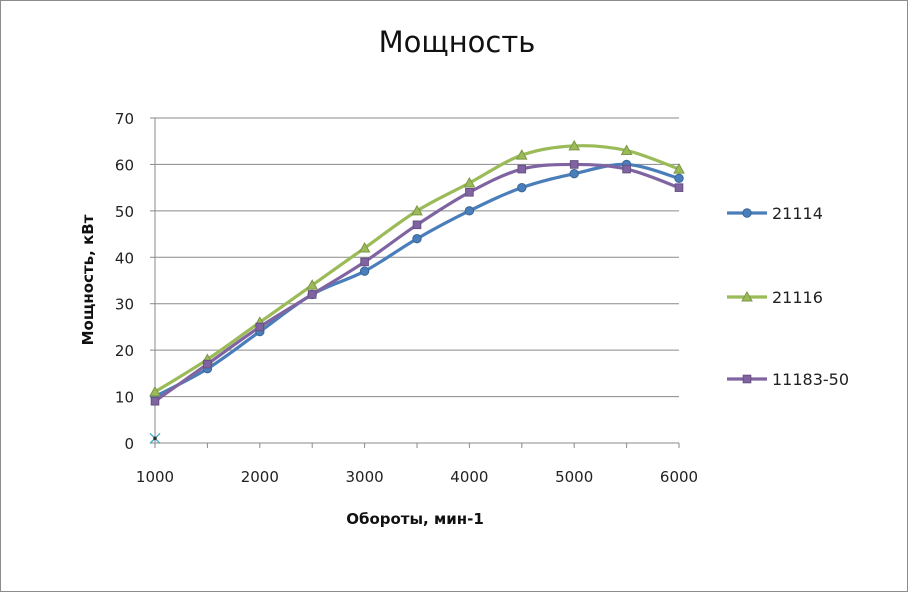 This screenshot has height=594, width=910. Describe the element at coordinates (155, 477) in the screenshot. I see `x-tick-label: 1000` at that location.